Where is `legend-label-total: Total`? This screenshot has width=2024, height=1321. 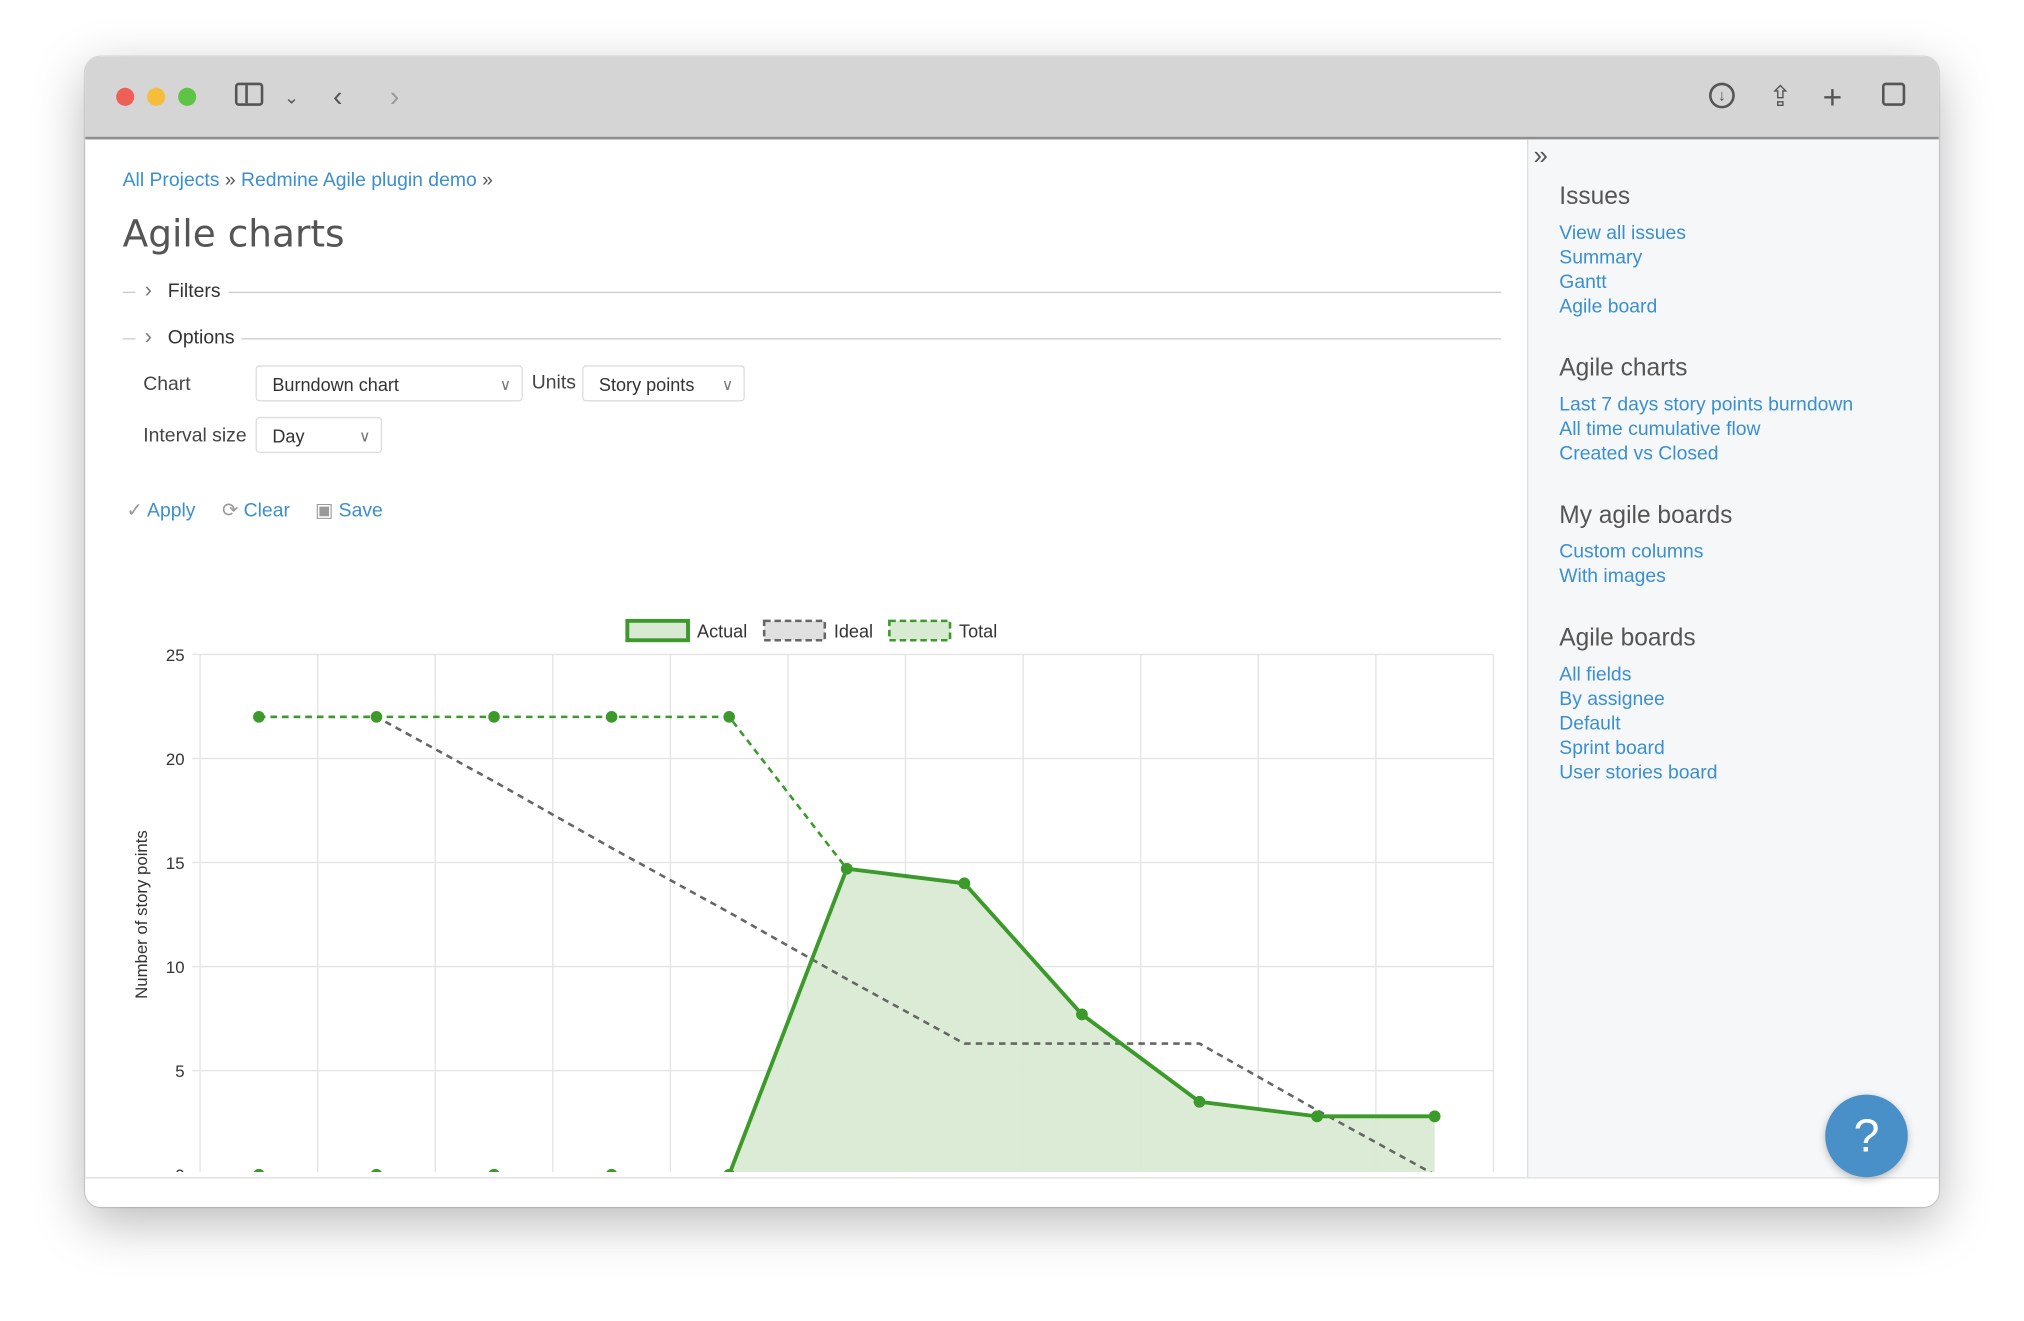
legend-label-total: Total is located at coordinates (978, 632).